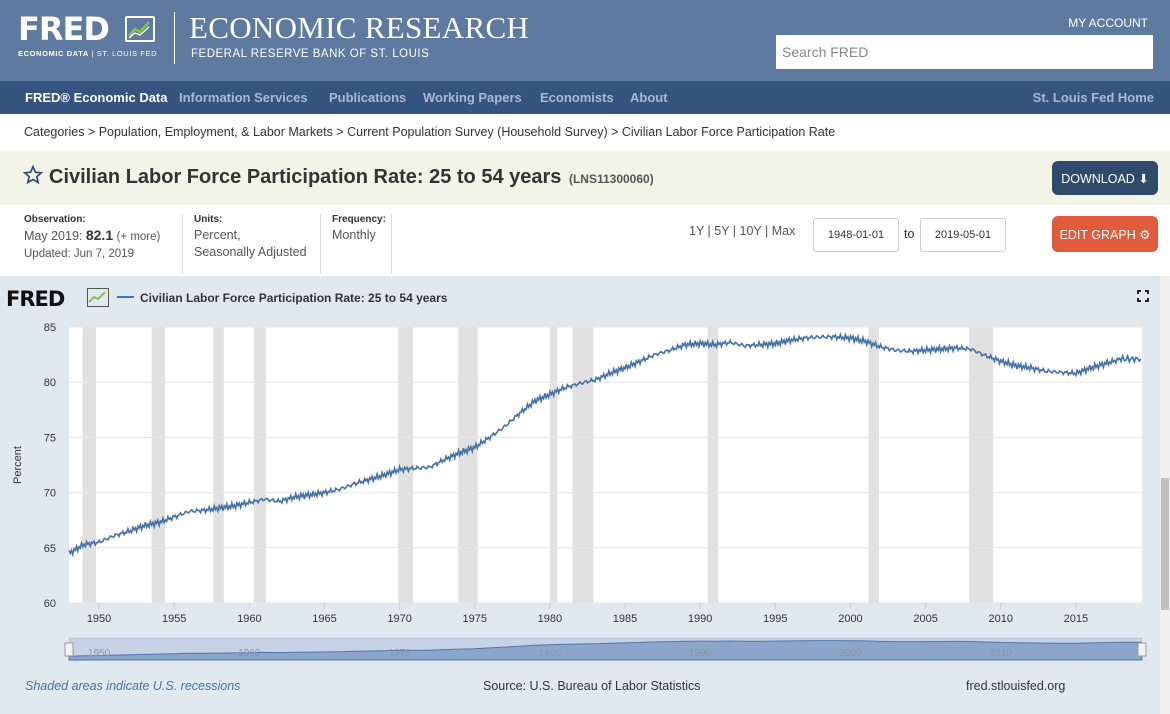  I want to click on economic-research-title: ECONOMIC RESEARCH, so click(359, 27).